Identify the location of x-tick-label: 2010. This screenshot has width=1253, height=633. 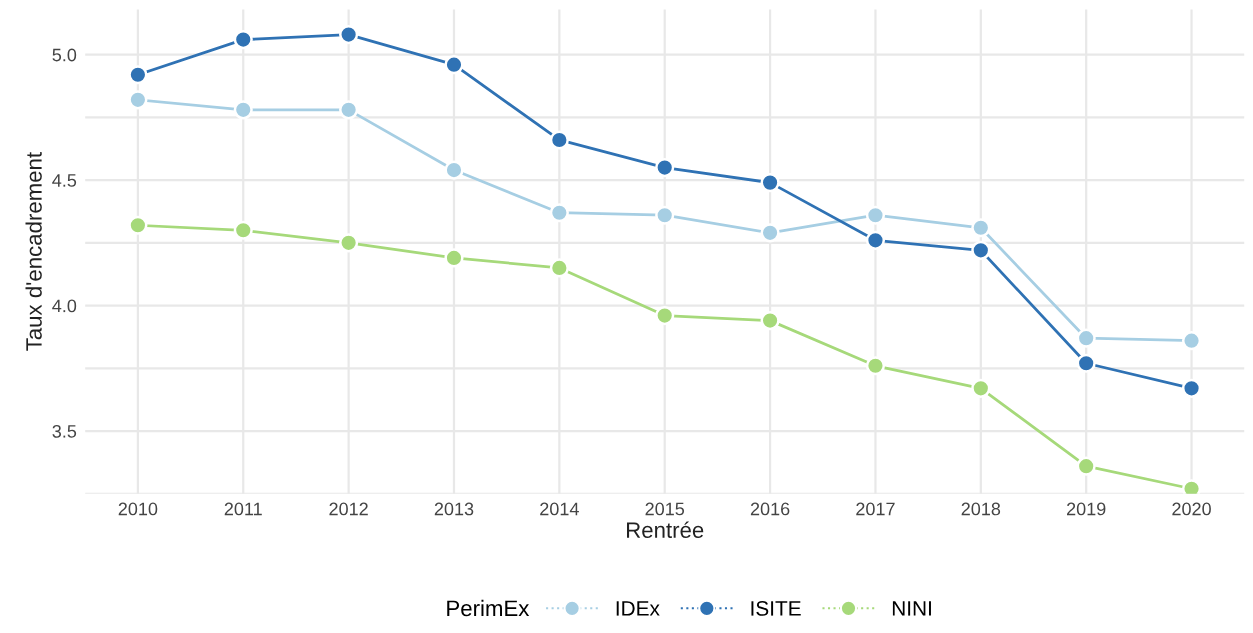
(138, 509).